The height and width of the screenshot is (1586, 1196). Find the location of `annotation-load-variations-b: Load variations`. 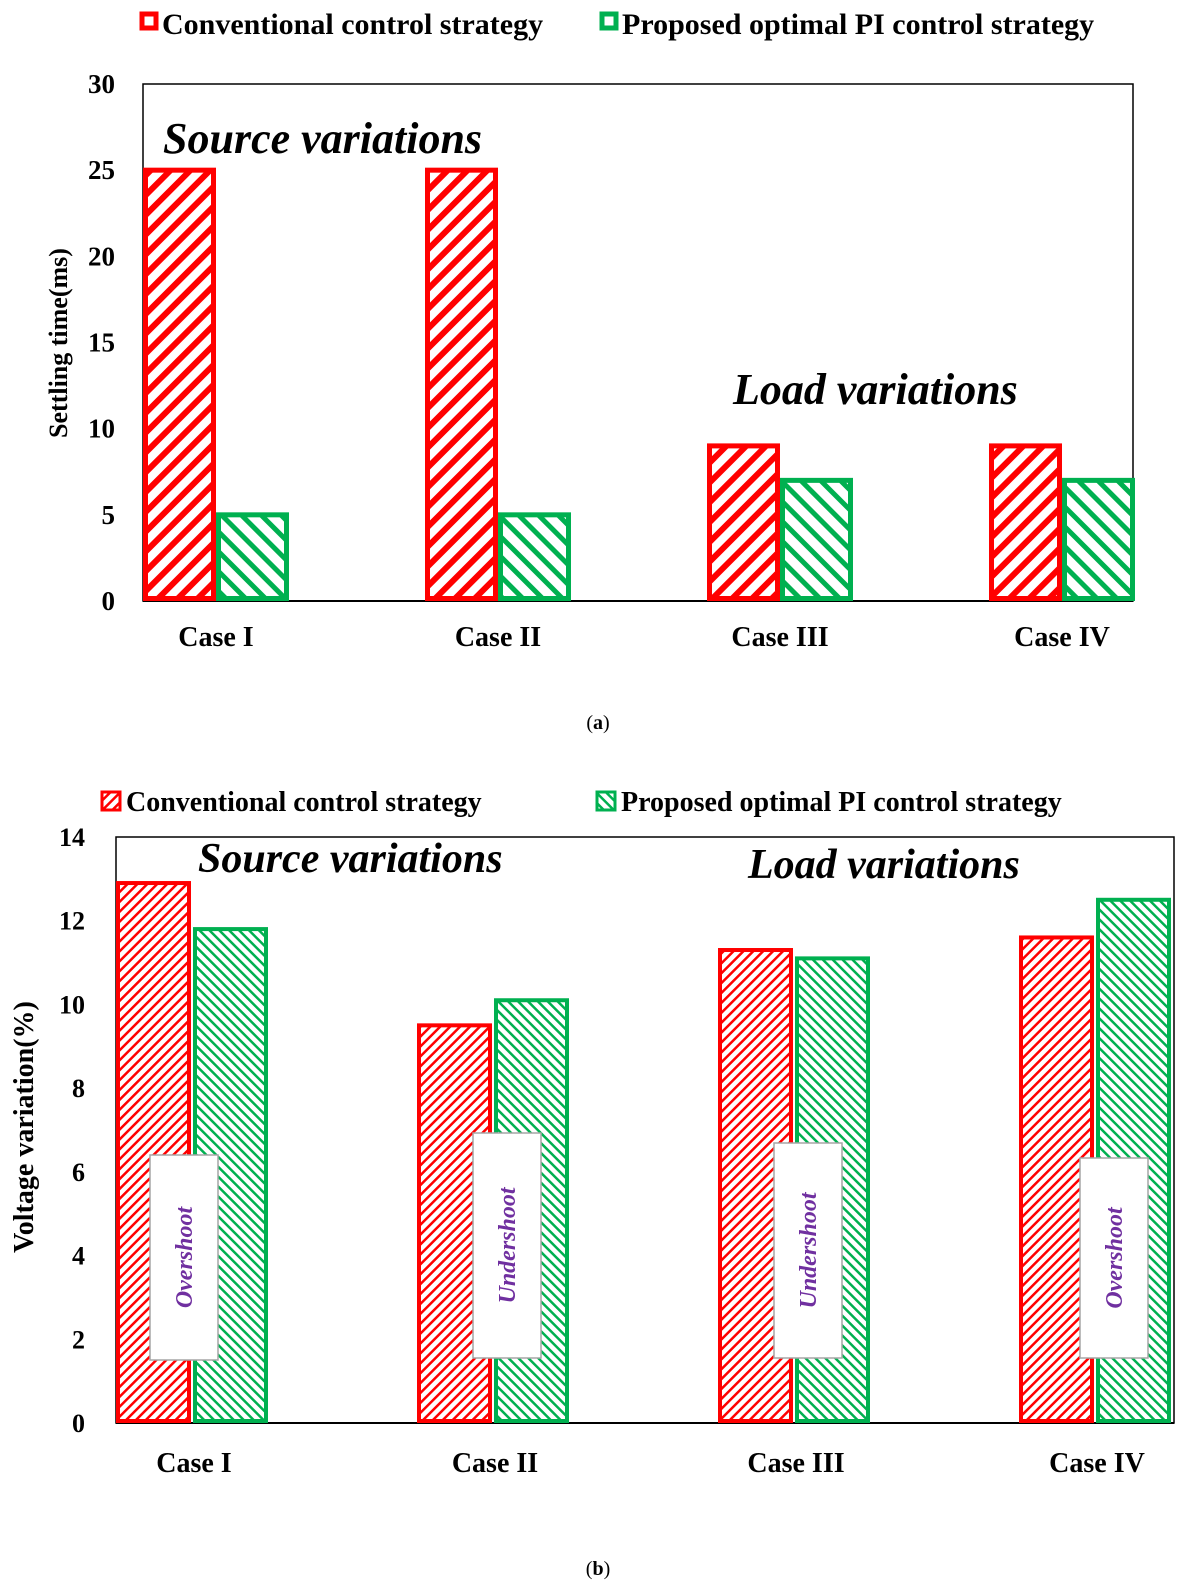

annotation-load-variations-b: Load variations is located at coordinates (883, 865).